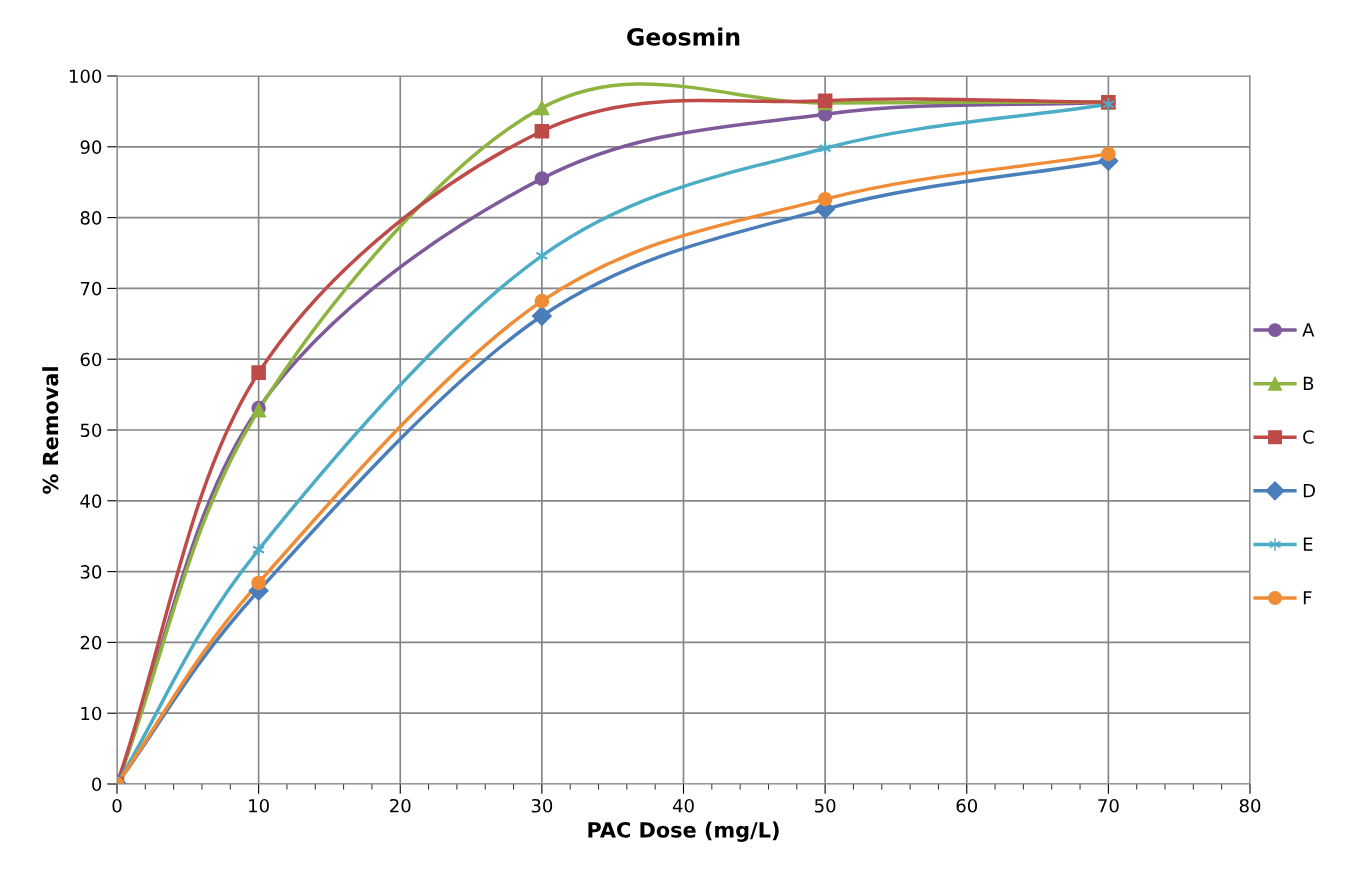 This screenshot has height=882, width=1350. I want to click on y-tick-label: 100, so click(85, 76).